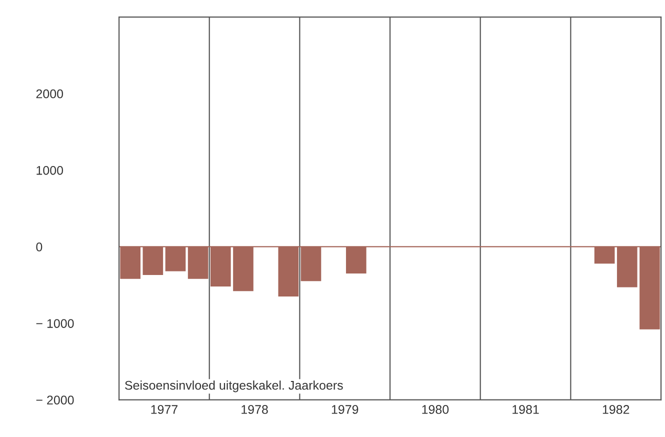 The image size is (665, 437). Describe the element at coordinates (50, 170) in the screenshot. I see `y-tick-label: 1000` at that location.